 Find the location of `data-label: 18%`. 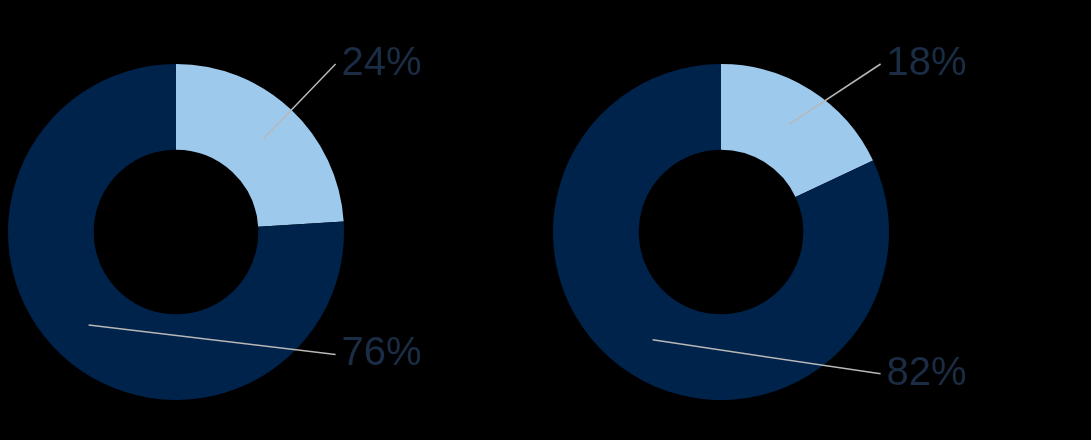

data-label: 18% is located at coordinates (926, 61).